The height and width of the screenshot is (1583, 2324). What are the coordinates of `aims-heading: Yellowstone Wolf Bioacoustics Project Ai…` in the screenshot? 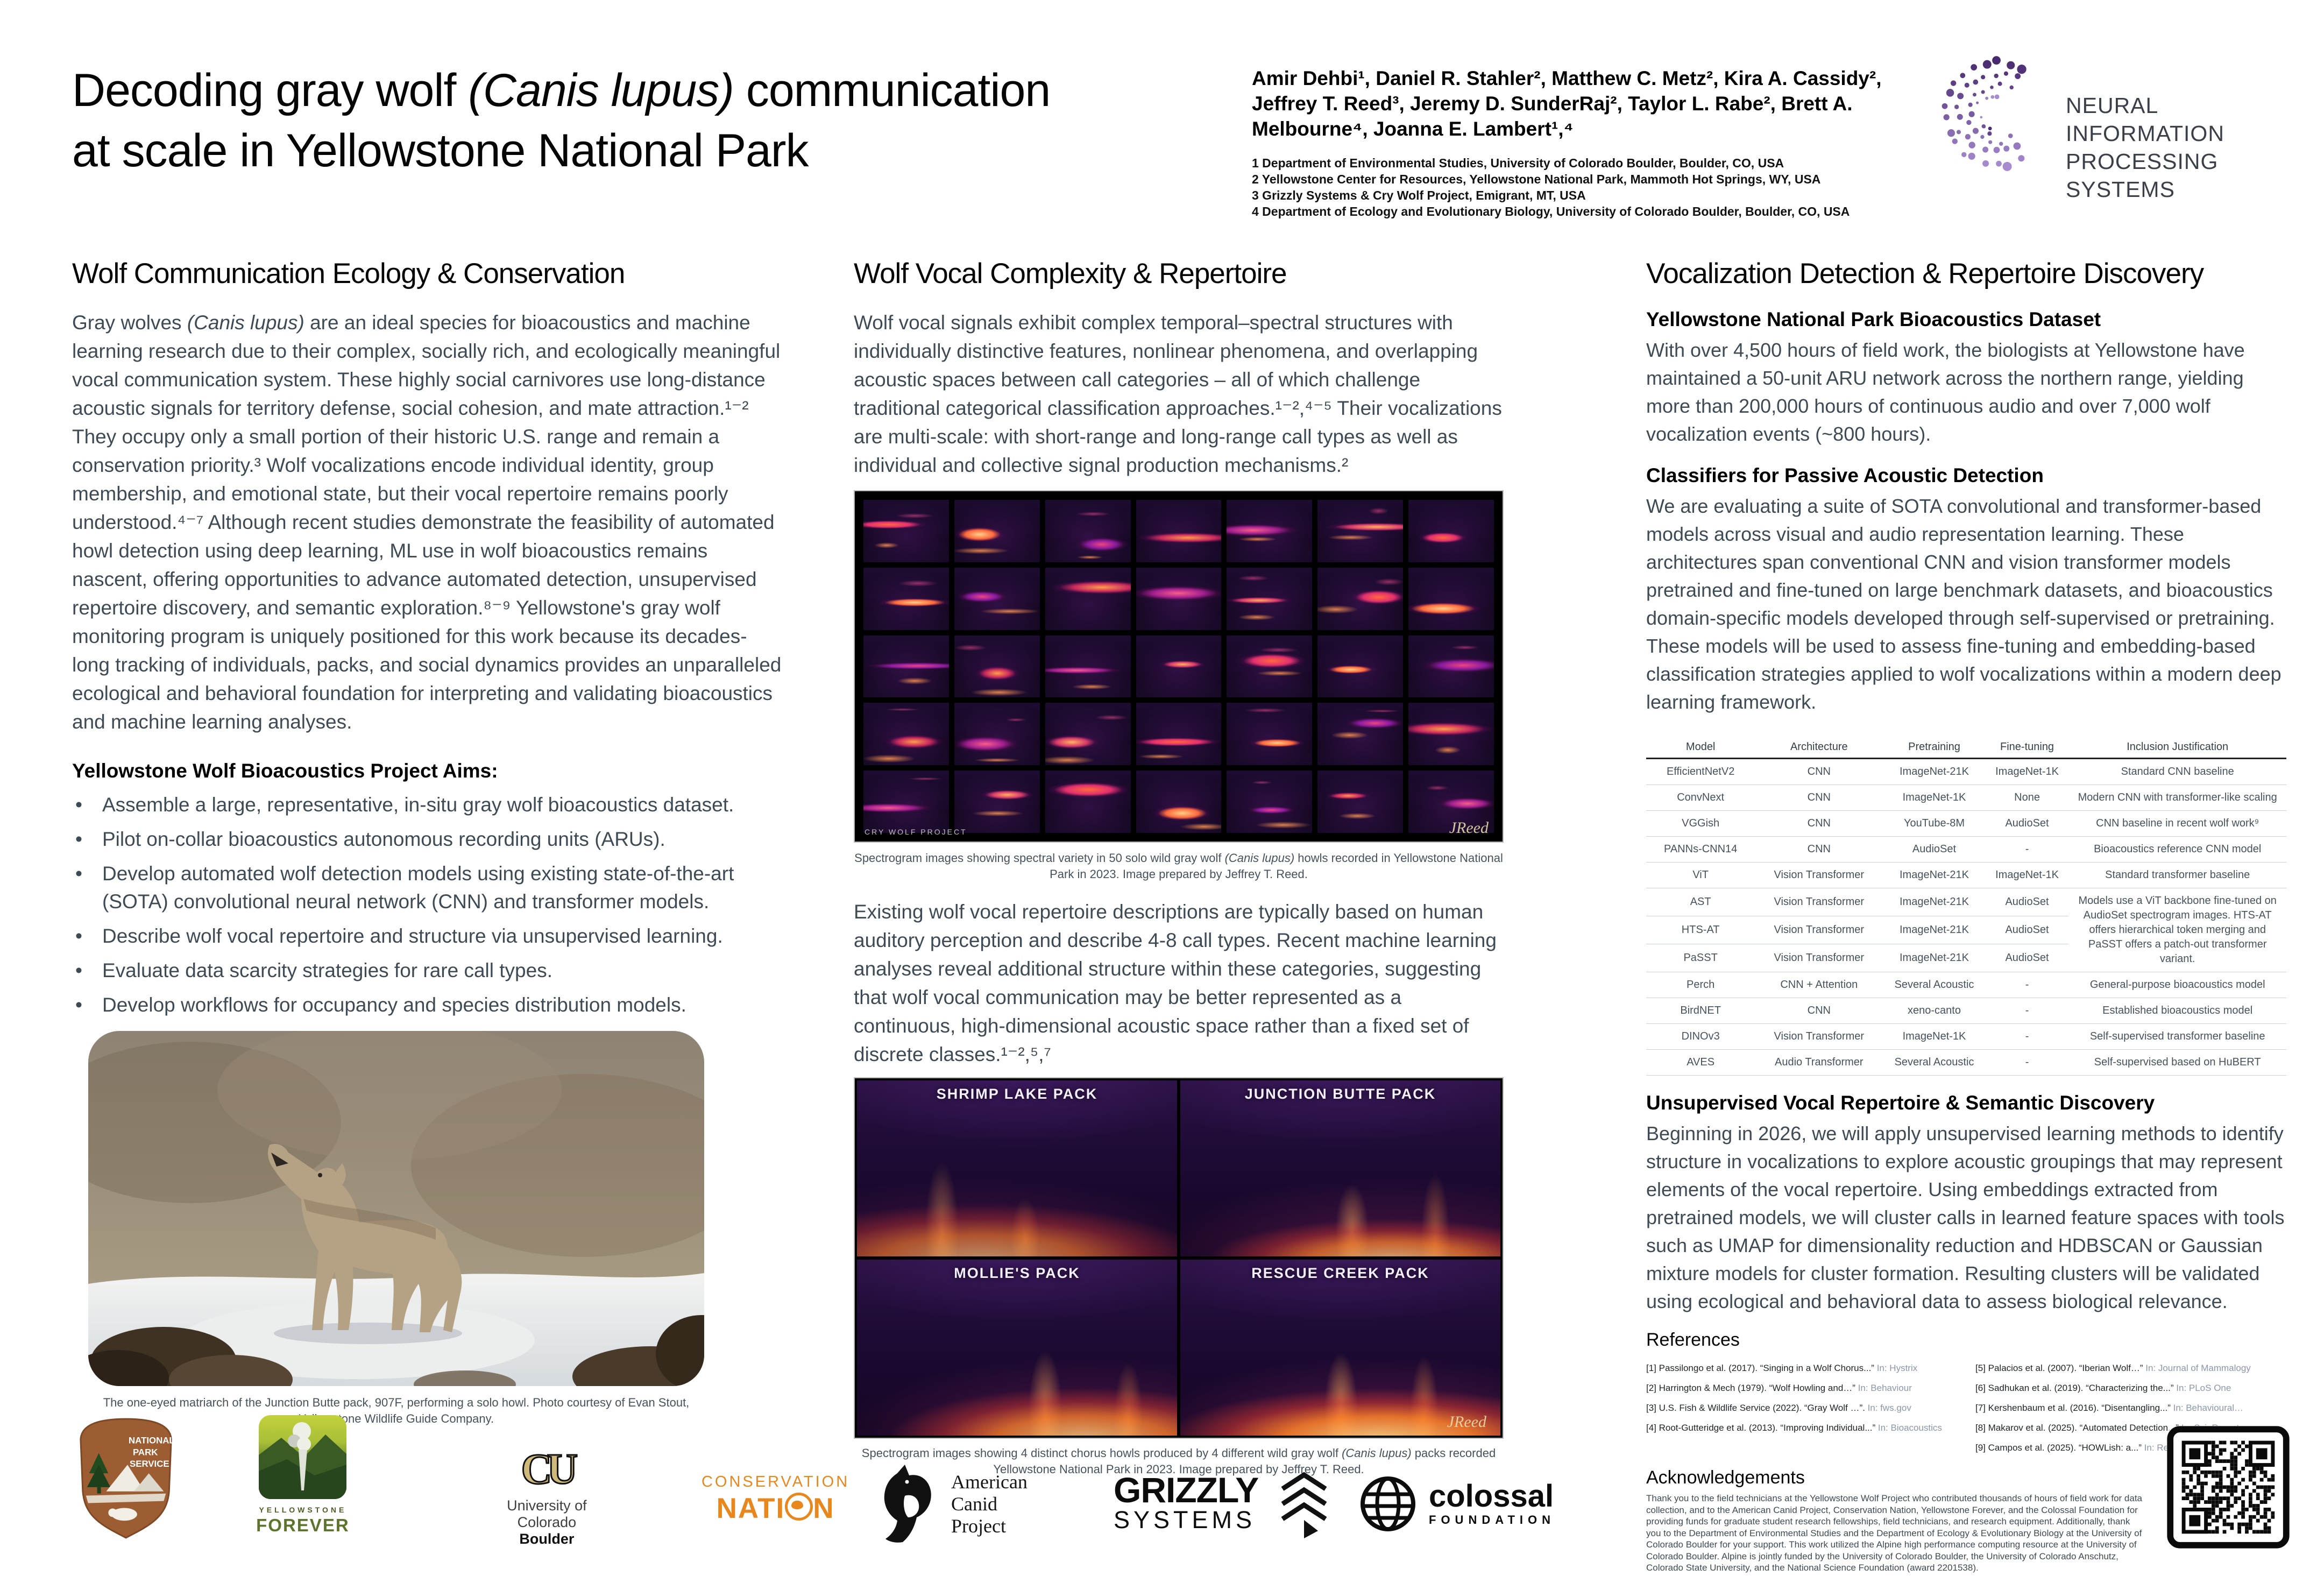 It's located at (285, 771).